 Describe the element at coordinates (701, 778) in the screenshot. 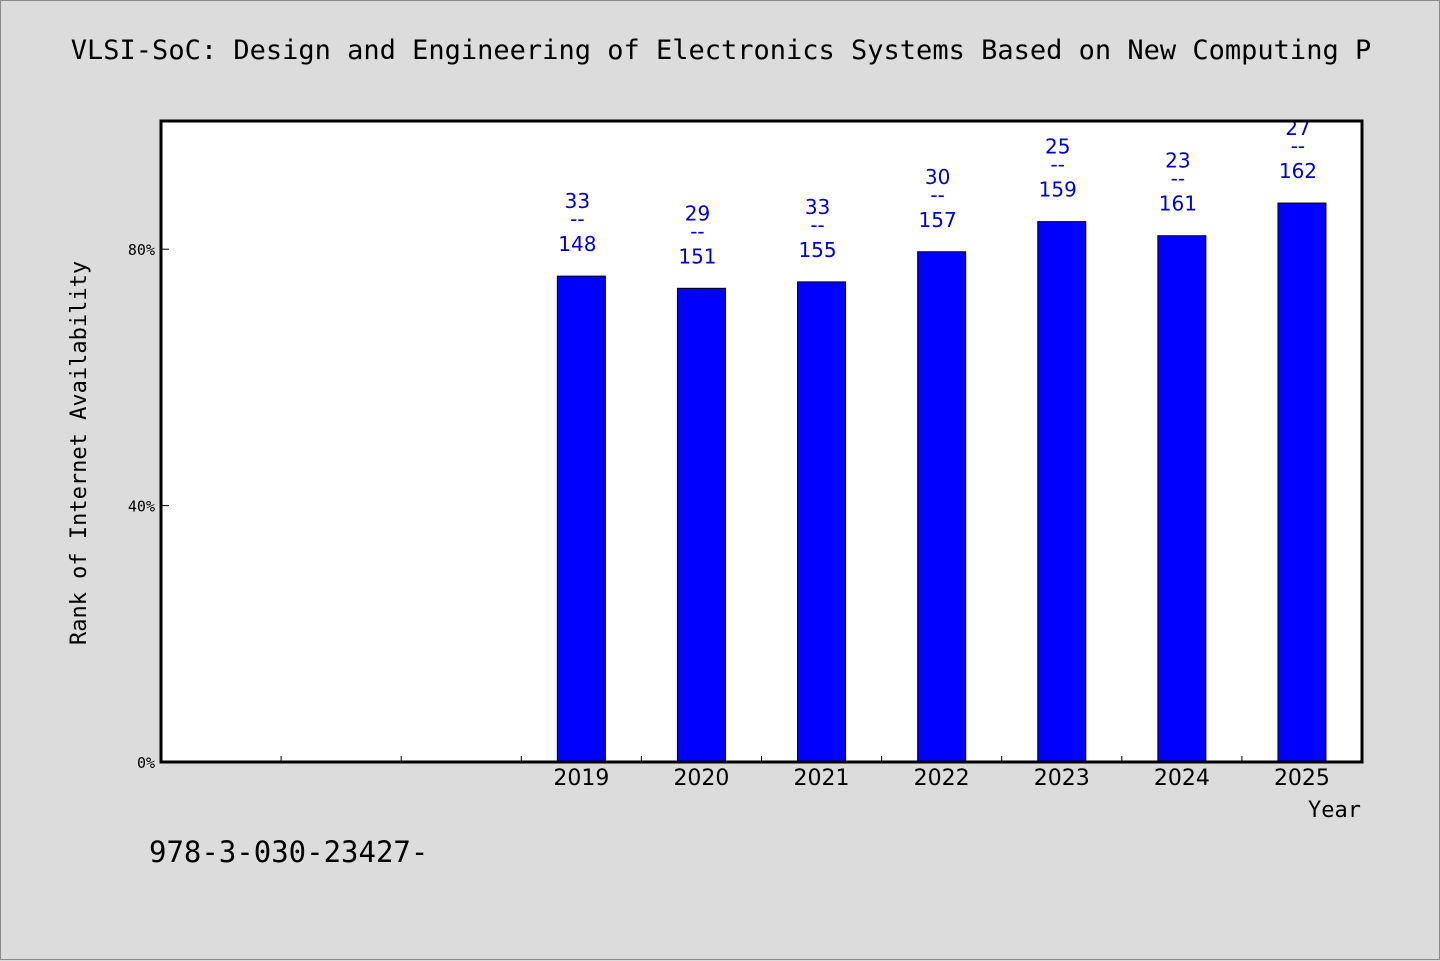

I see `x-tick-label: 2020` at that location.